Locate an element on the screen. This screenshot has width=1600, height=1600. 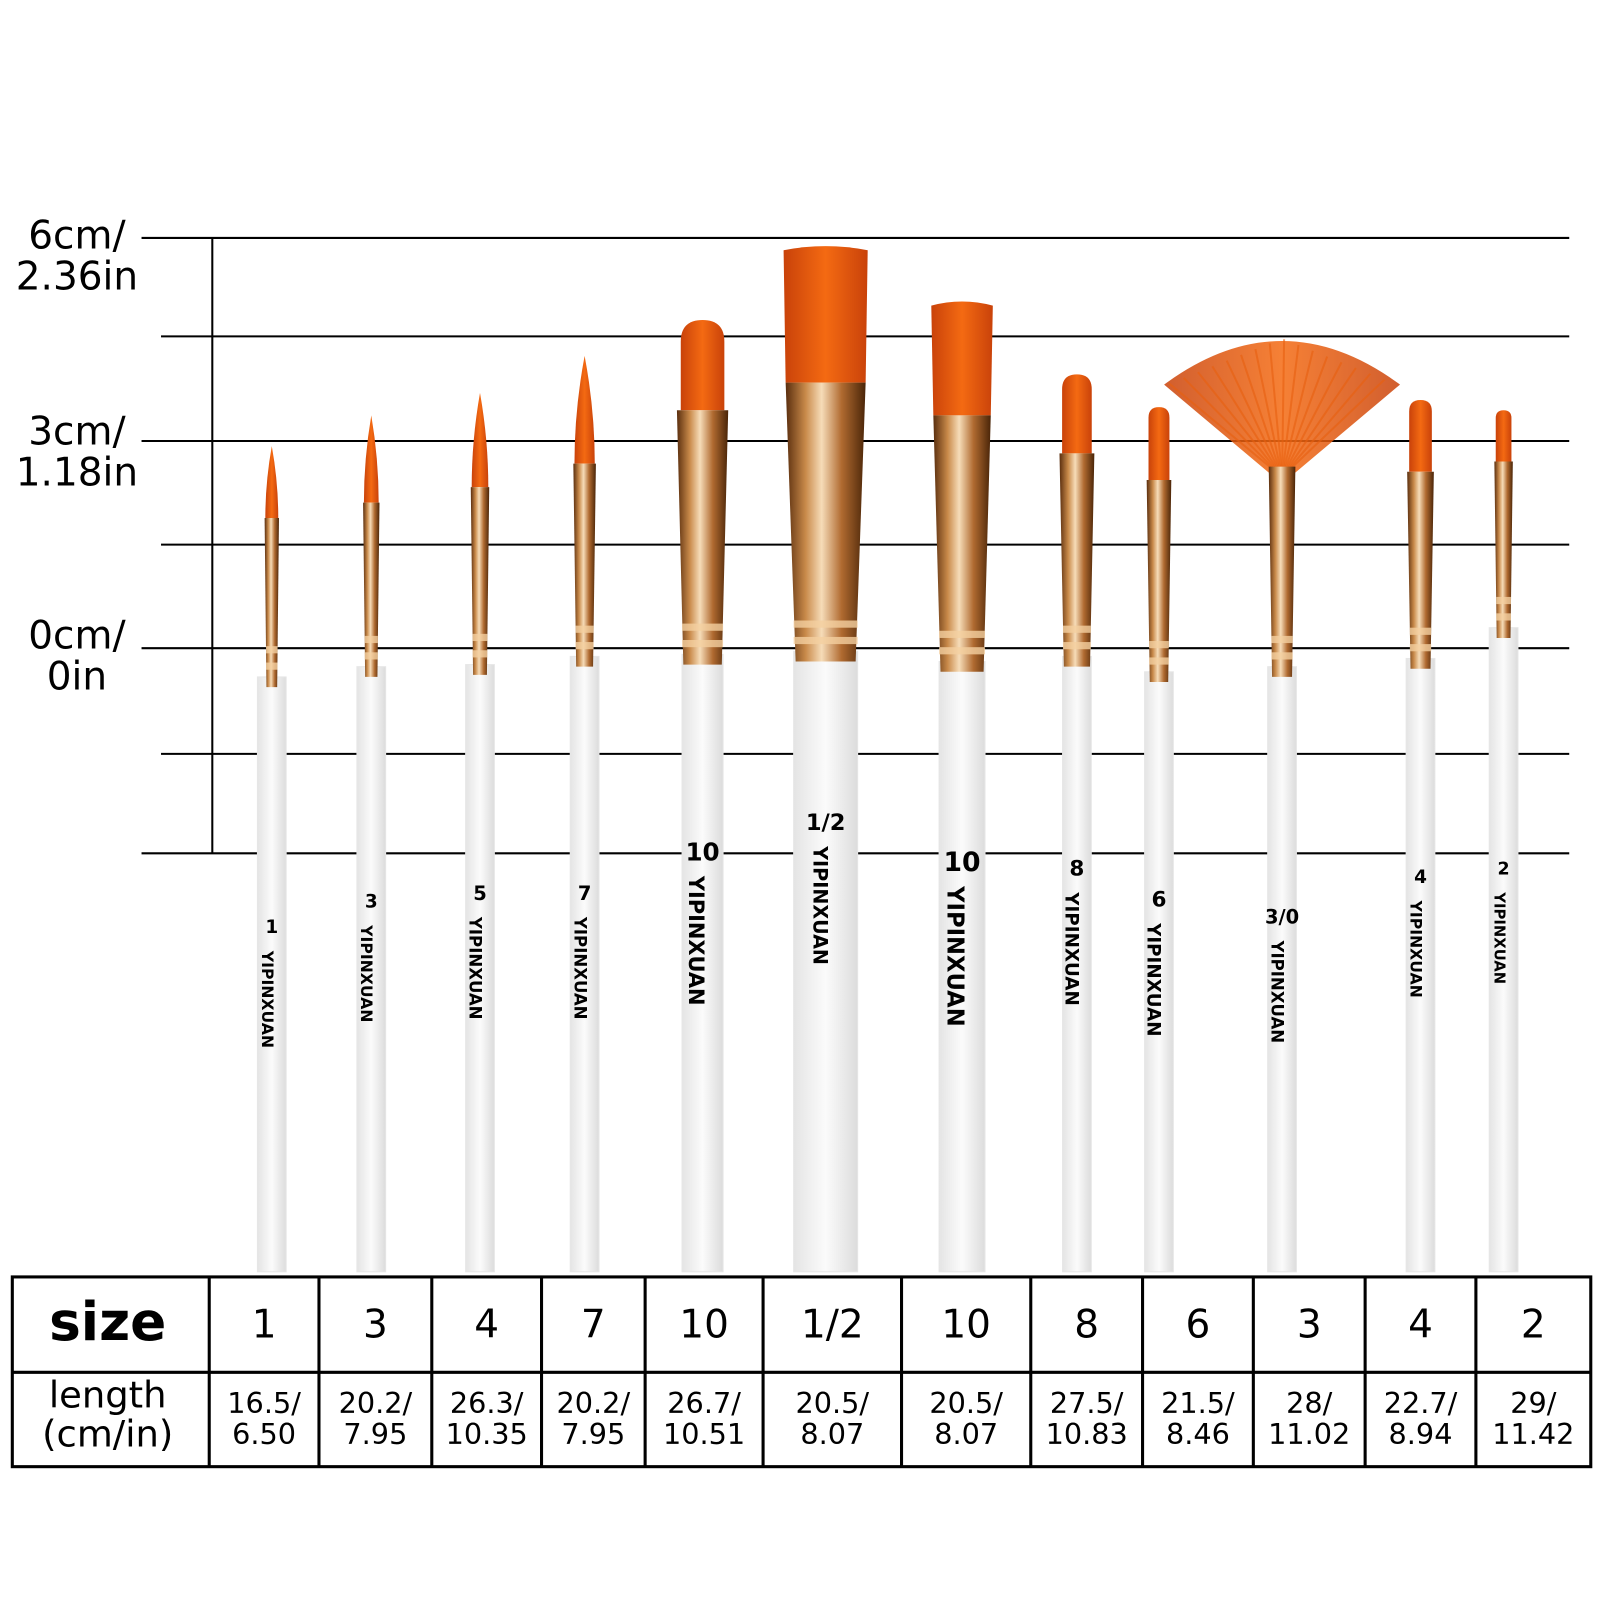
size-header: size is located at coordinates (107, 1321).